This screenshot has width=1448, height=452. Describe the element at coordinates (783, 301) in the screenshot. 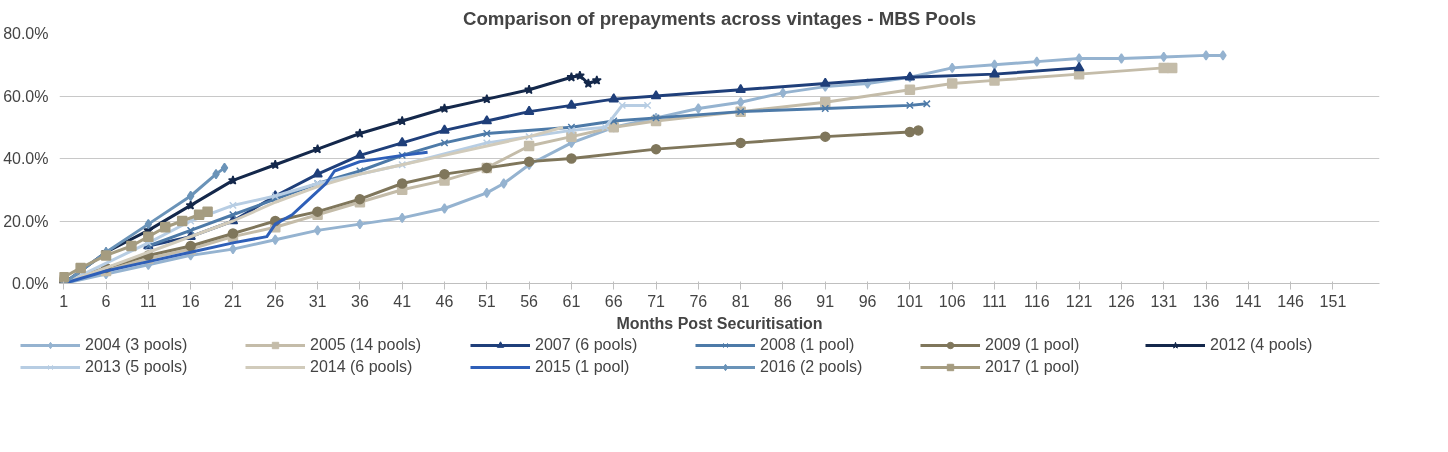

I see `x-tick-label: 86` at that location.